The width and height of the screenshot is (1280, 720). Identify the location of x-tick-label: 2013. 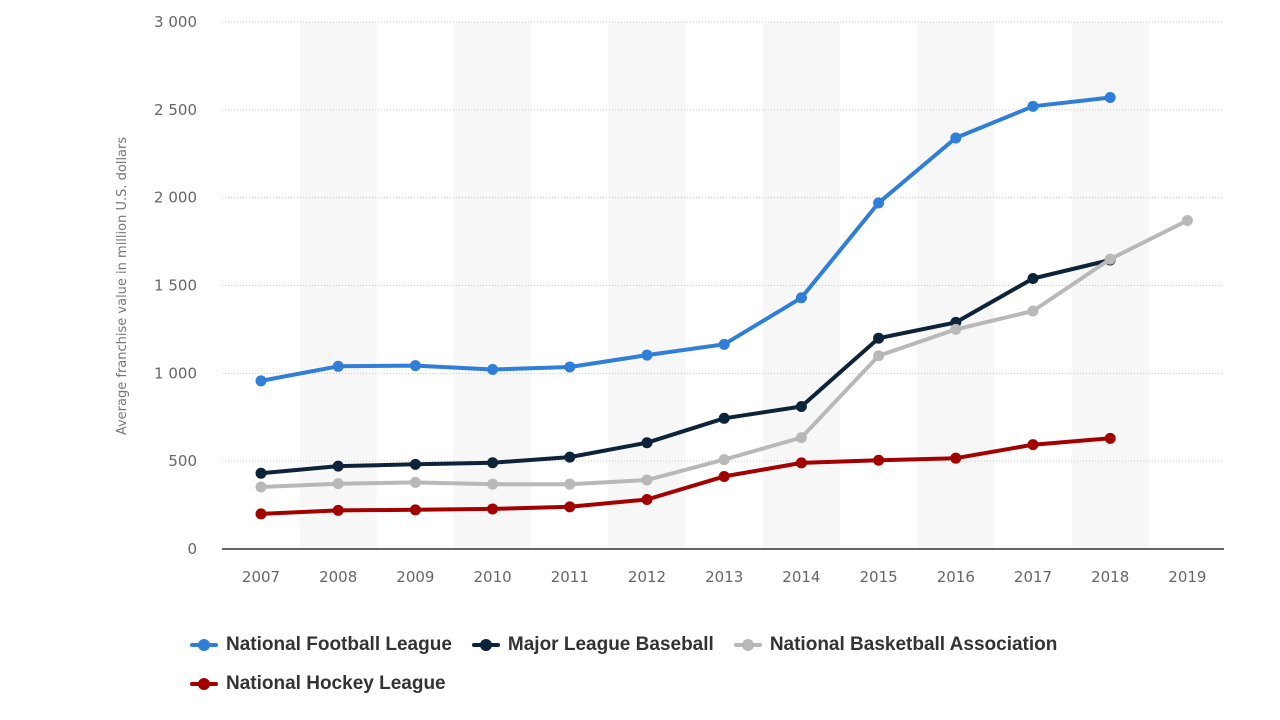
(724, 577).